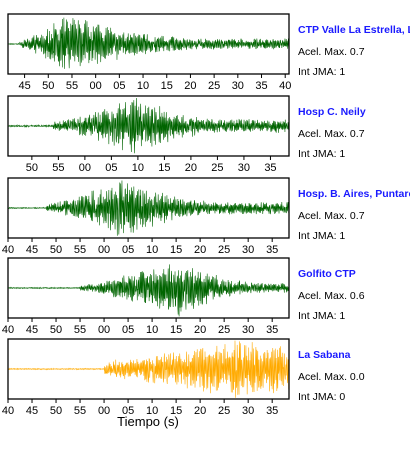 The image size is (410, 460). What do you see at coordinates (214, 86) in the screenshot?
I see `x-tick-label-1-8: 25` at bounding box center [214, 86].